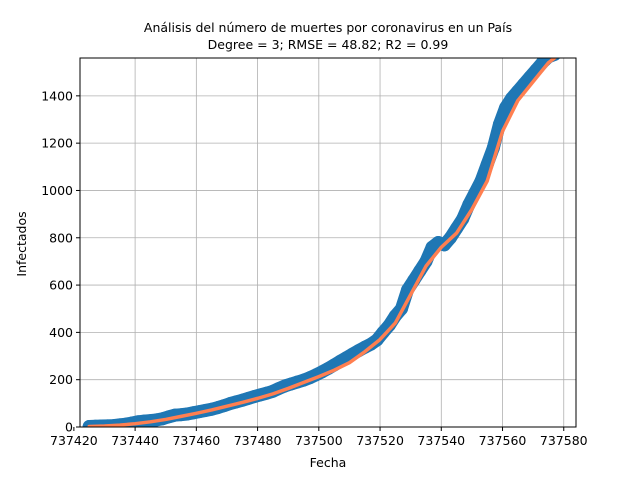  I want to click on x-tick-label: 737500, so click(319, 440).